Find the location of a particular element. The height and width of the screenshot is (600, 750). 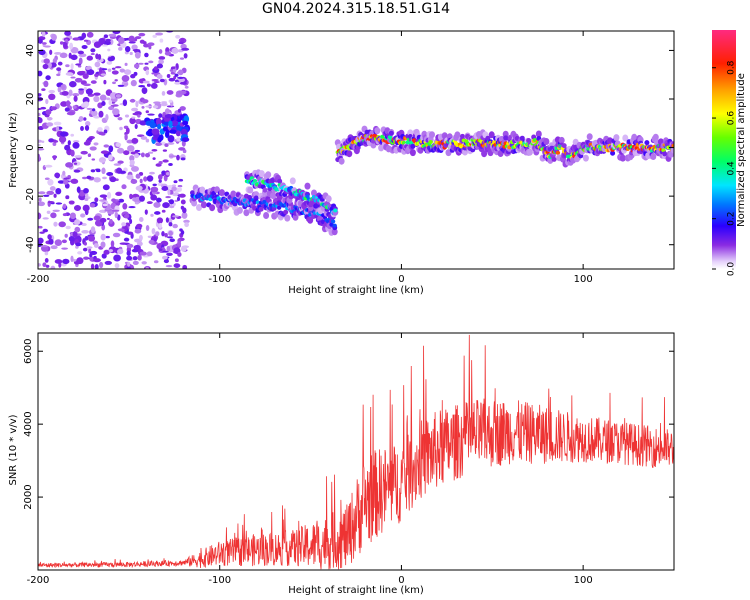

colorbar-axes: 0.0 0.2 0.4 0.6 0.8 is located at coordinates (724, 168).